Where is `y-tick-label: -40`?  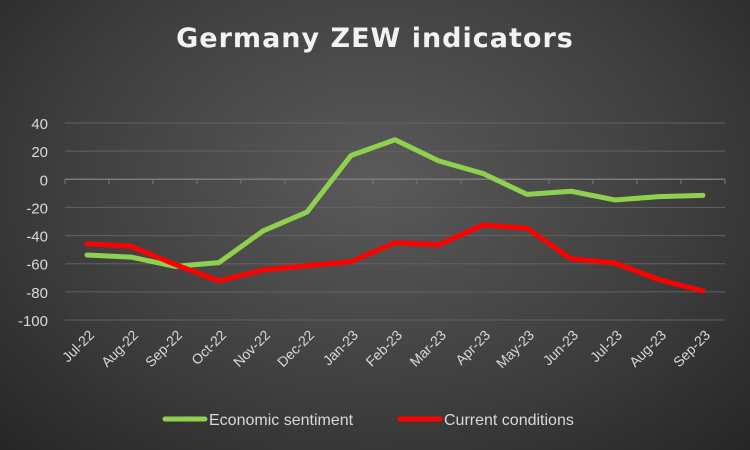 y-tick-label: -40 is located at coordinates (37, 237).